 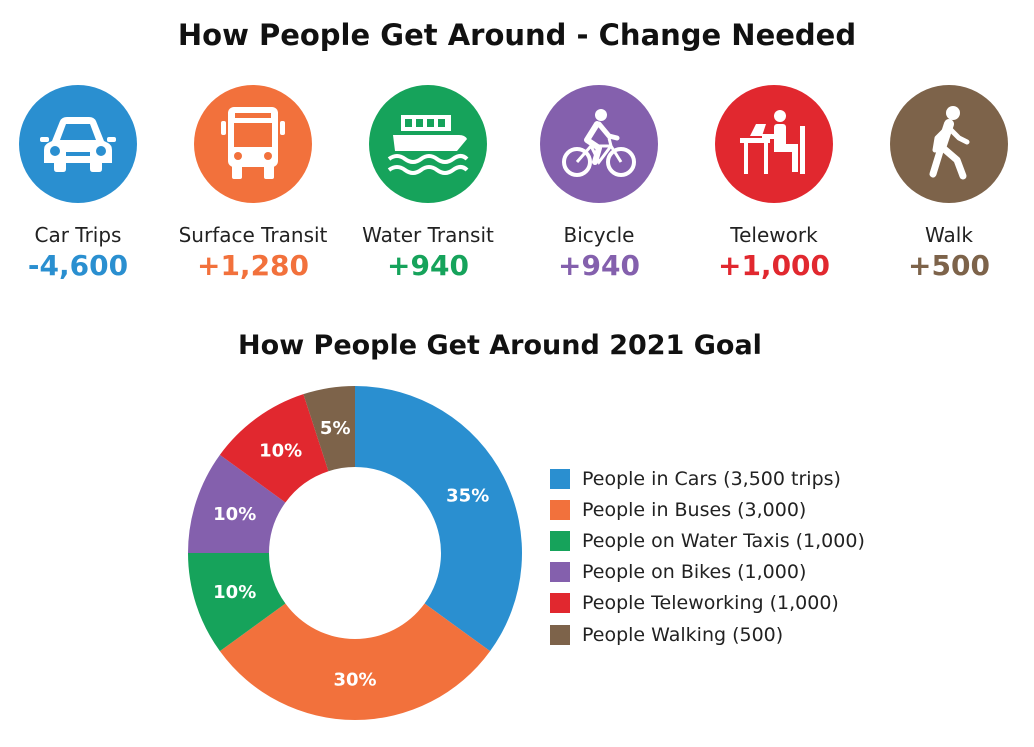 What do you see at coordinates (599, 144) in the screenshot?
I see `bicycle-icon` at bounding box center [599, 144].